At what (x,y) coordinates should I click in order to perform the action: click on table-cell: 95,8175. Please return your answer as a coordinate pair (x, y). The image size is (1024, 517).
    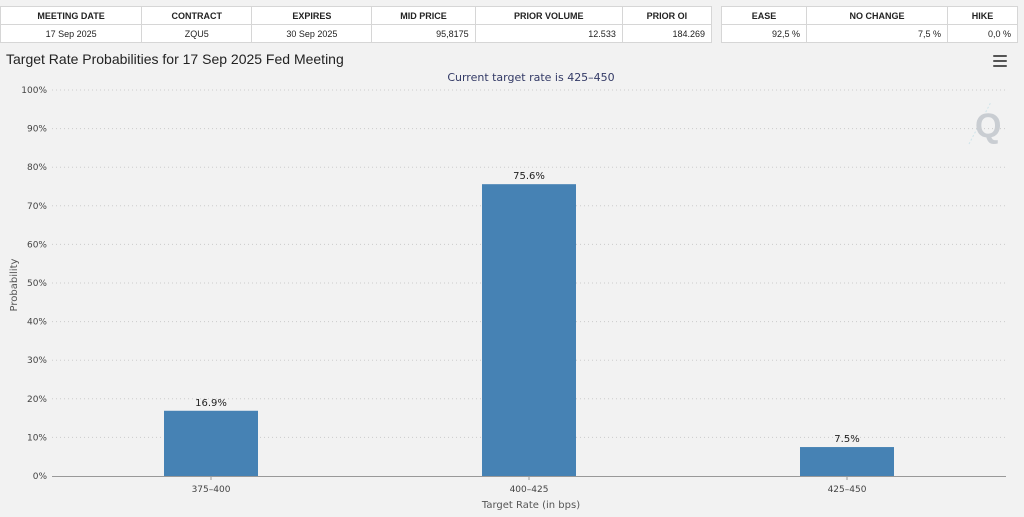
    Looking at the image, I should click on (423, 33).